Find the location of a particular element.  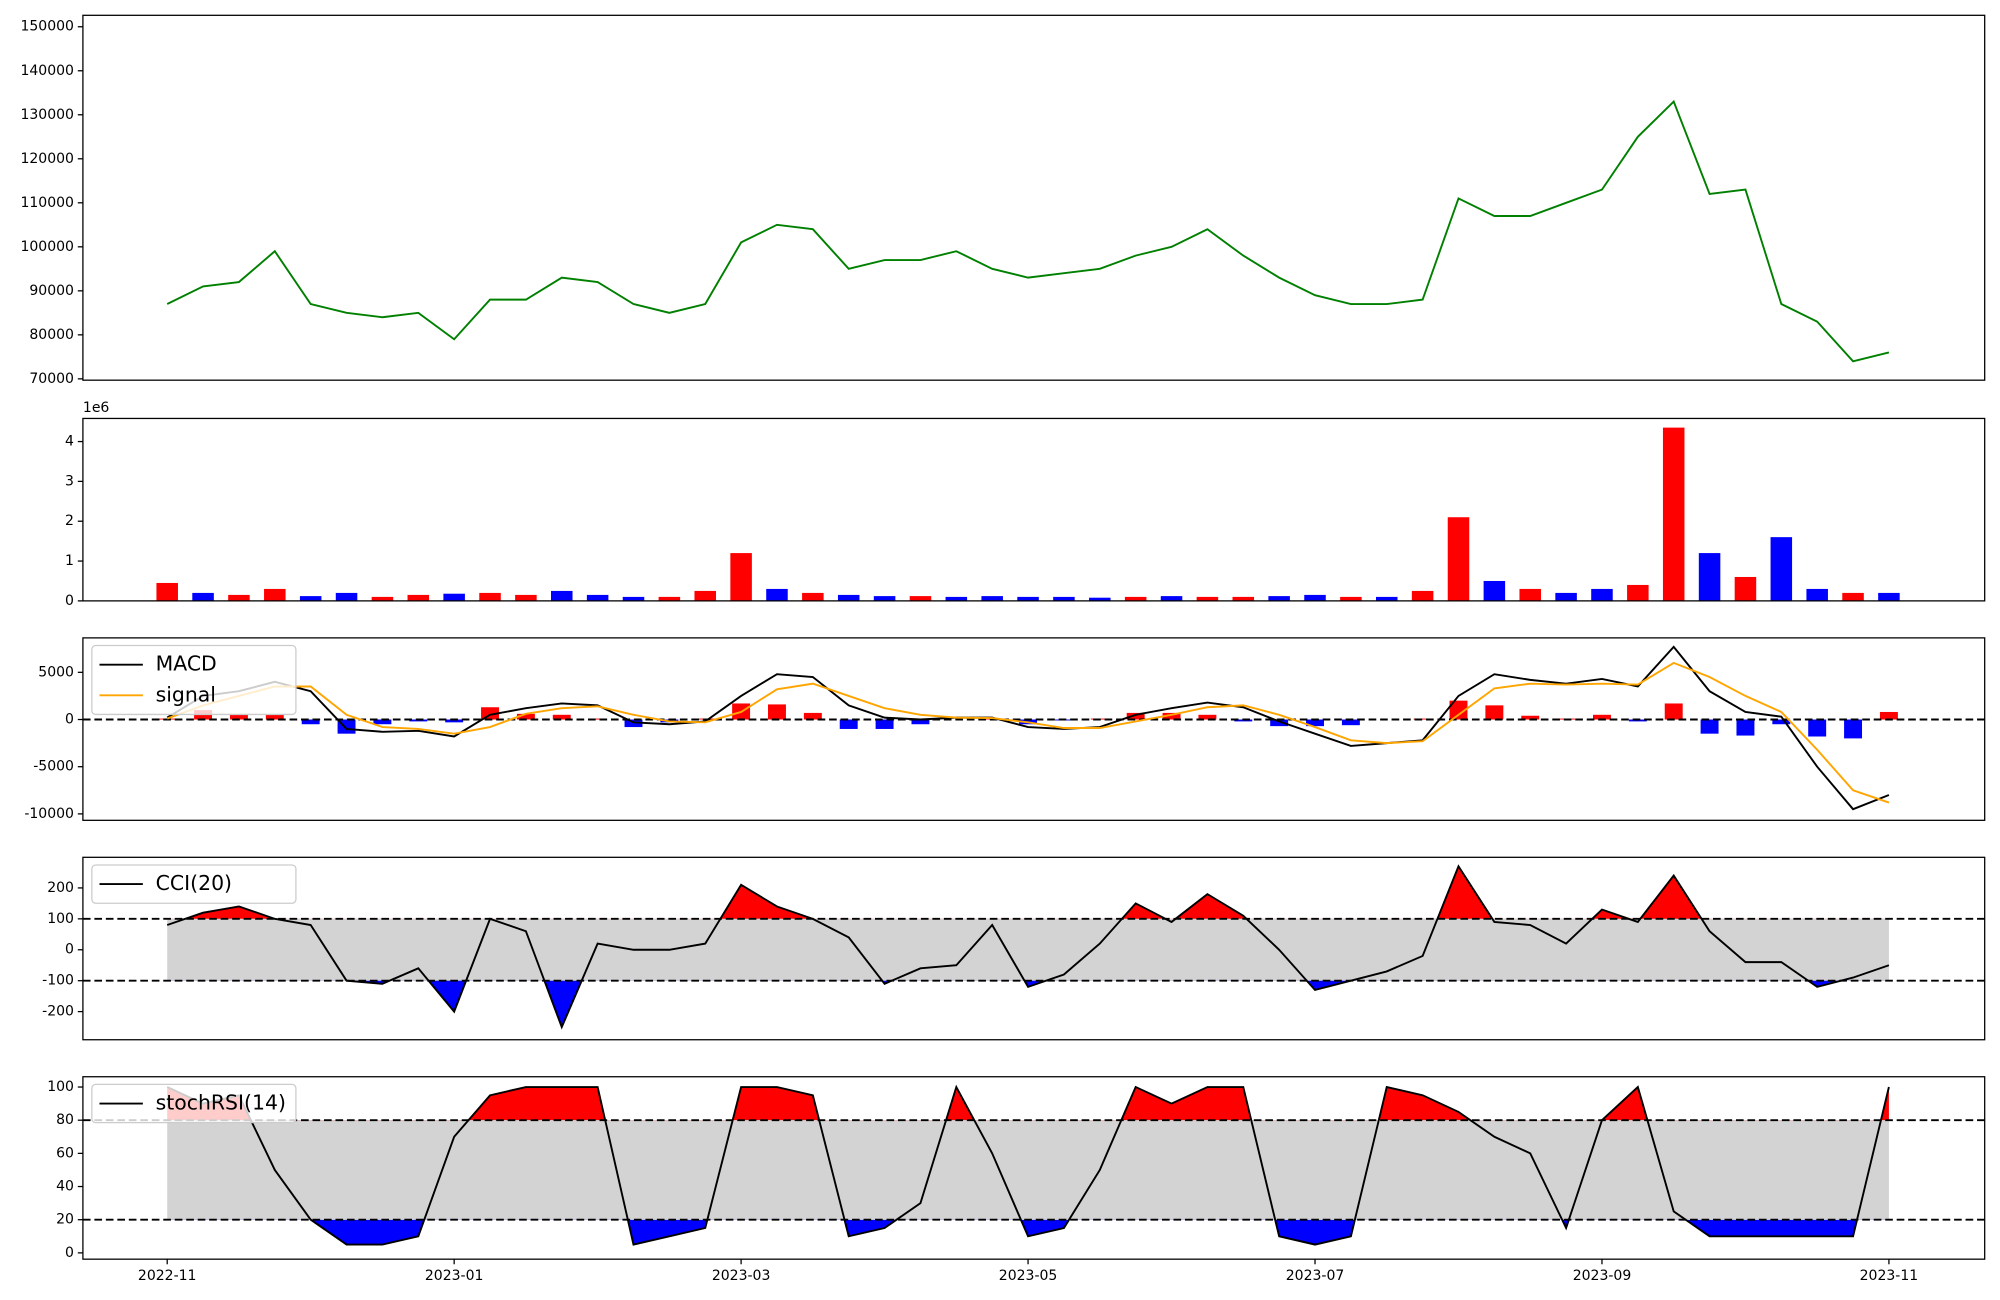

y-tick-label: 80000 is located at coordinates (51, 335).